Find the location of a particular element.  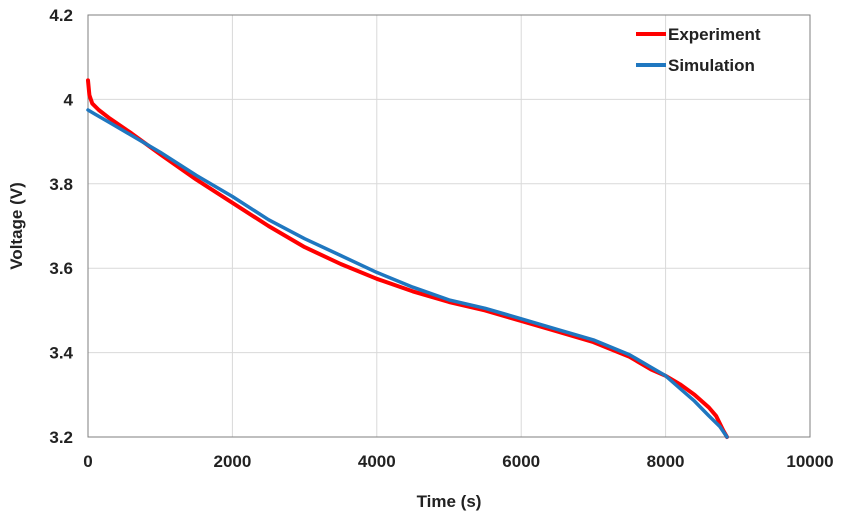

x-tick-label: 10000 is located at coordinates (809, 461).